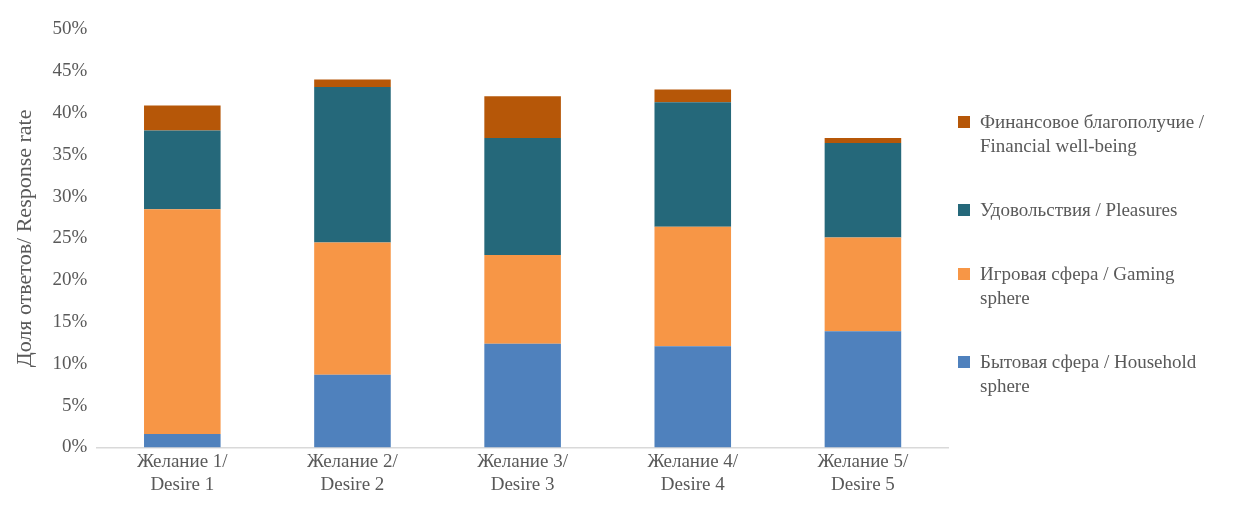 This screenshot has height=507, width=1246. What do you see at coordinates (70, 362) in the screenshot?
I see `y-tick-label: 10%` at bounding box center [70, 362].